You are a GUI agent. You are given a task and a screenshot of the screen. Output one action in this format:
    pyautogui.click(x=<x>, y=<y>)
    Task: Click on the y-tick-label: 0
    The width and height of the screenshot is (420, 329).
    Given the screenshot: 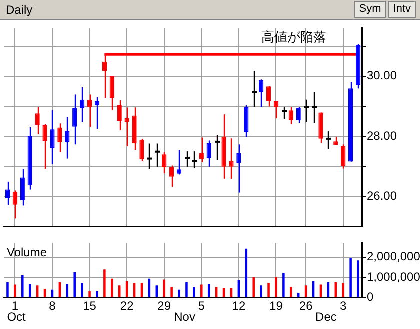 What is the action you would take?
    pyautogui.click(x=370, y=297)
    